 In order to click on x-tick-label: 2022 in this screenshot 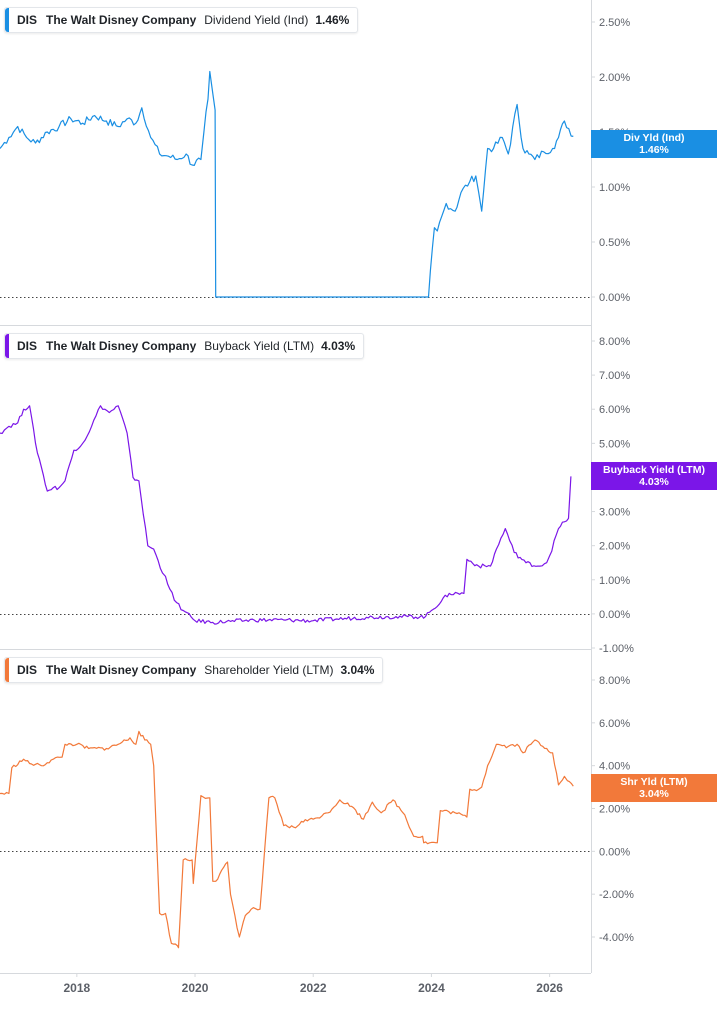, I will do `click(313, 988)`.